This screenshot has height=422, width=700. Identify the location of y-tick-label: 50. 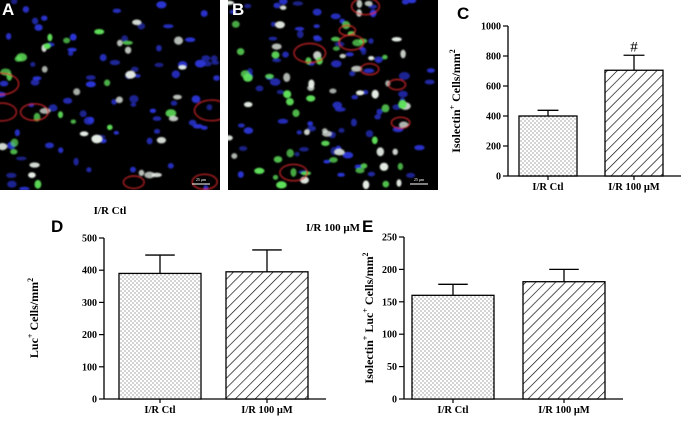
(392, 367).